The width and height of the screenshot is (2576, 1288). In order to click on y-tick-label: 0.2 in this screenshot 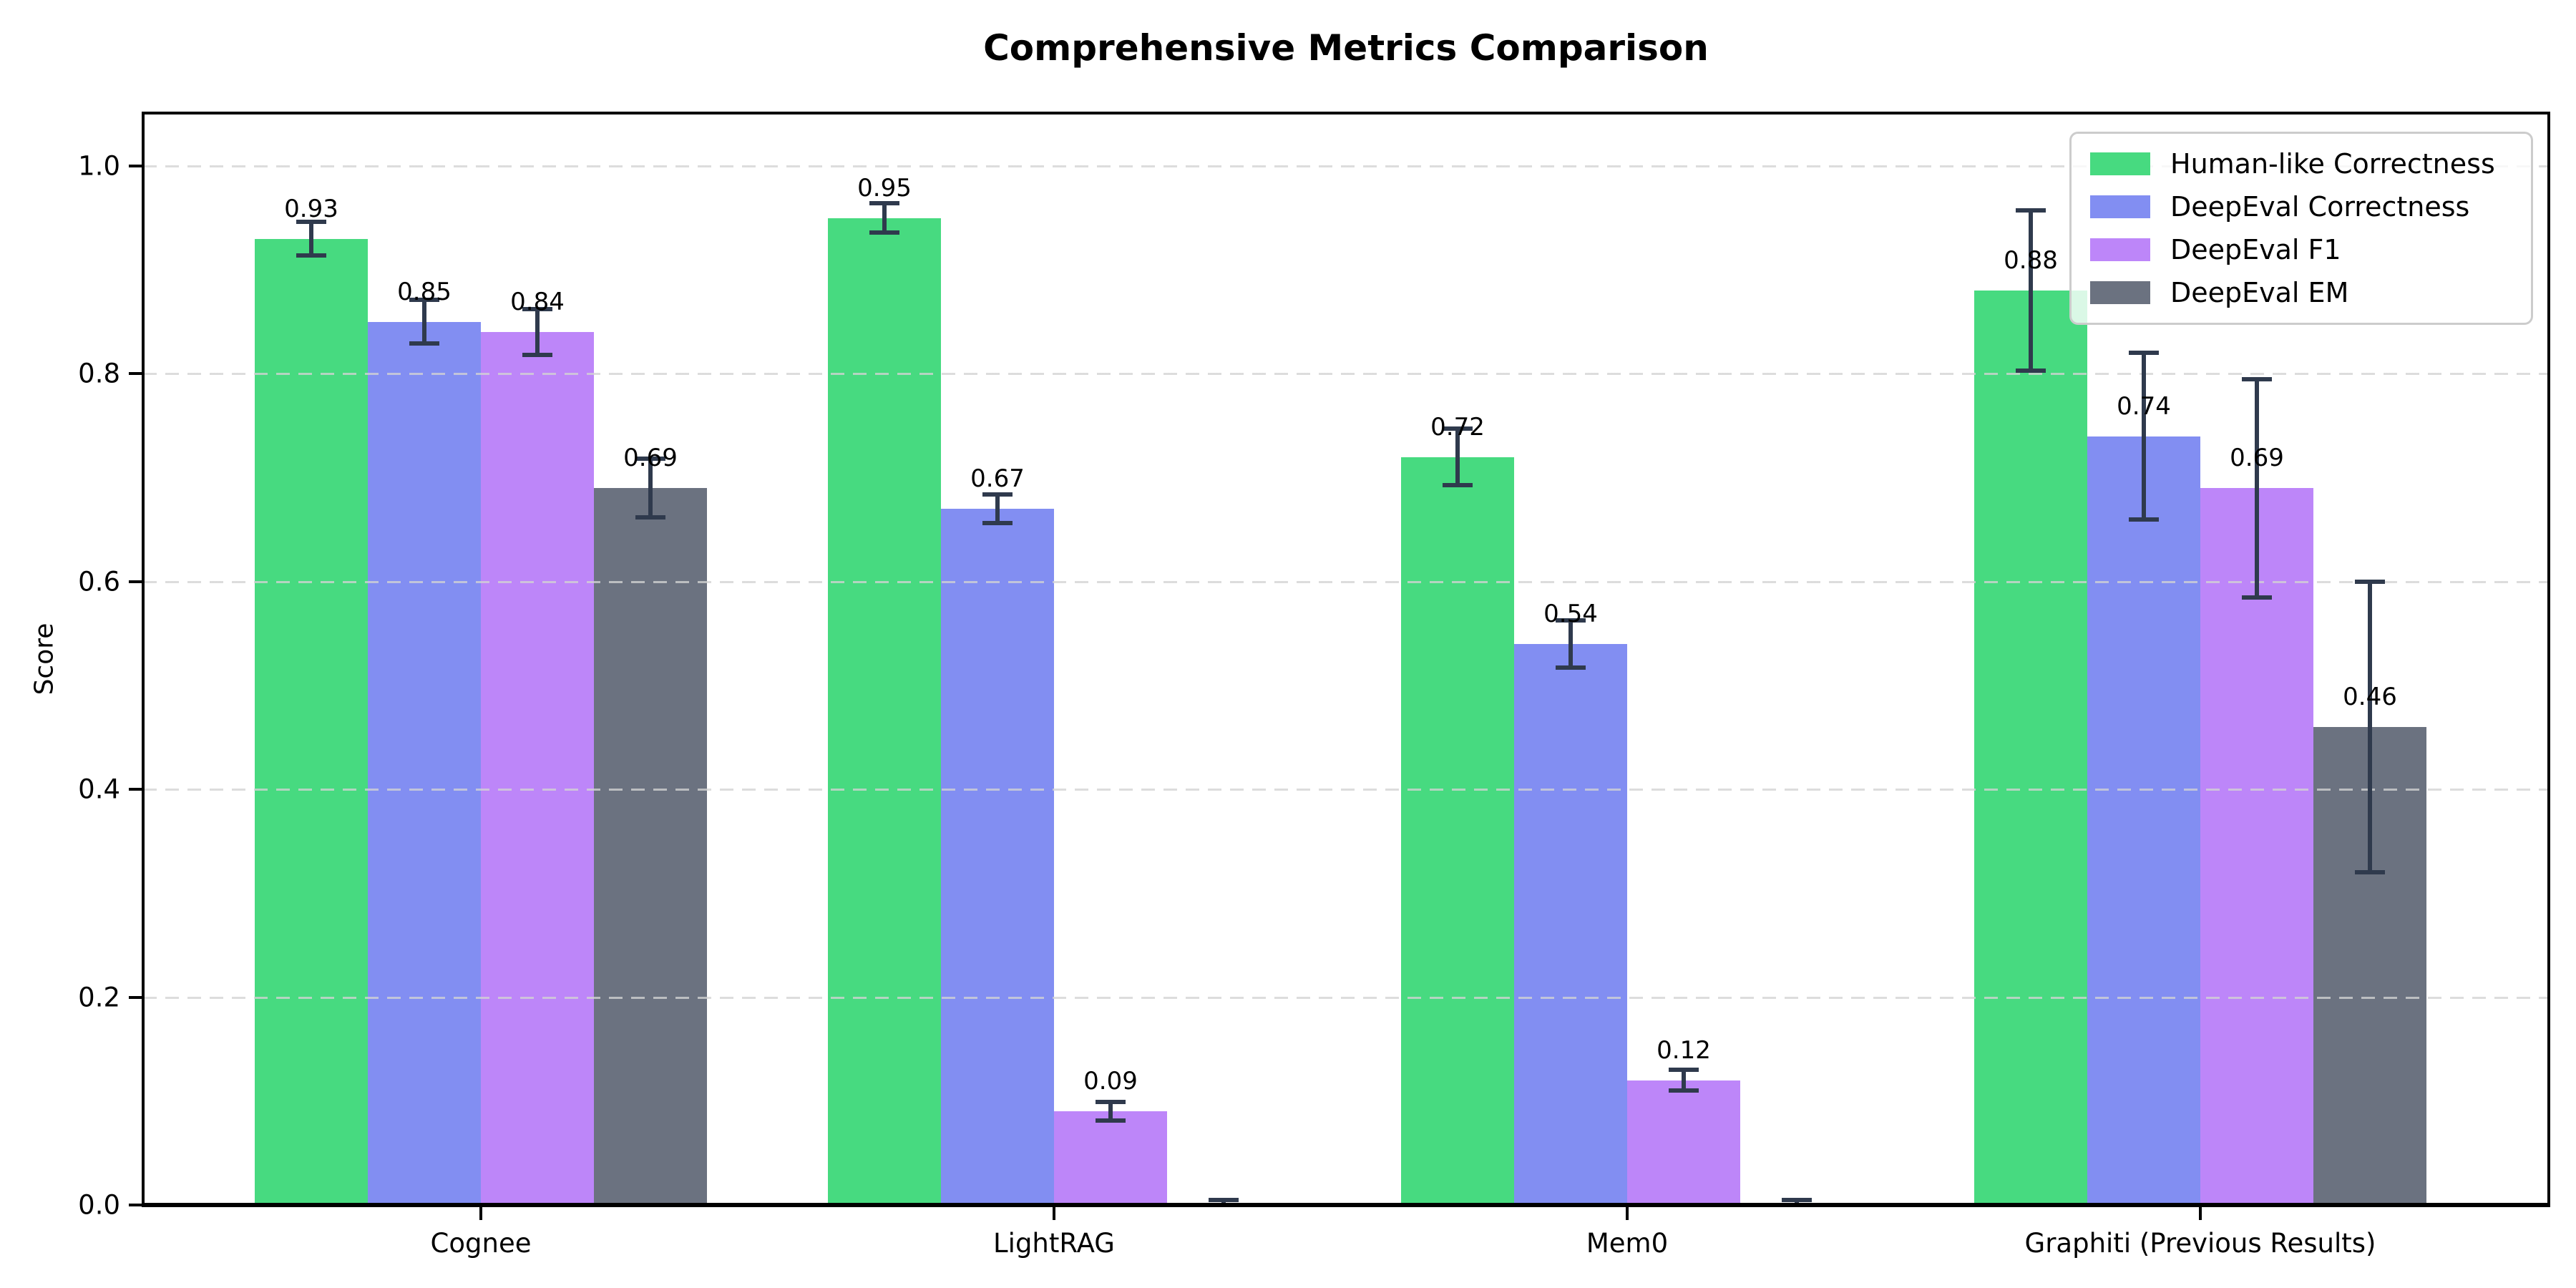, I will do `click(99, 997)`.